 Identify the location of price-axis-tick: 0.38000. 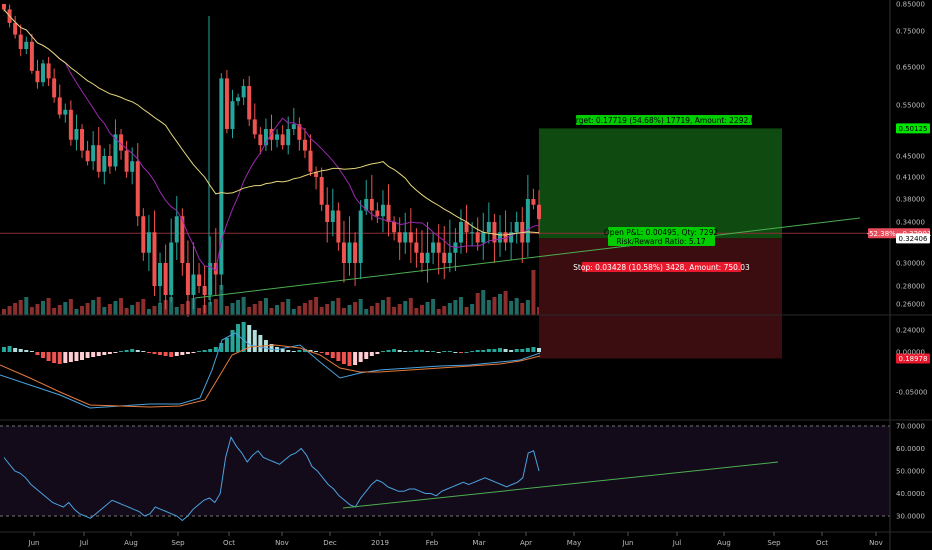
(910, 200).